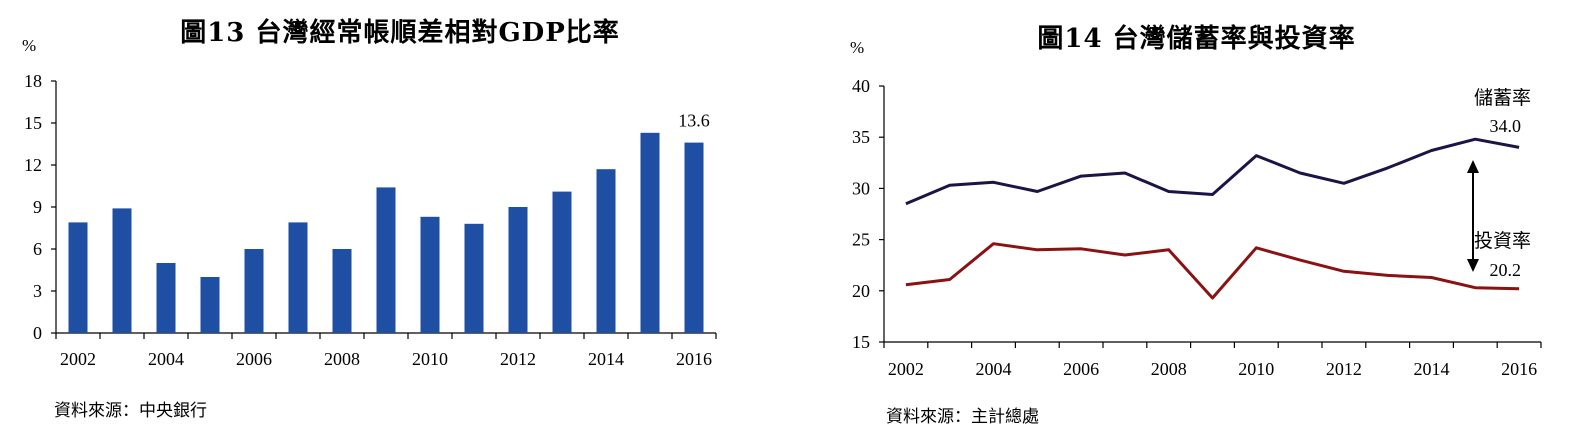  I want to click on bar-2010, so click(430, 274).